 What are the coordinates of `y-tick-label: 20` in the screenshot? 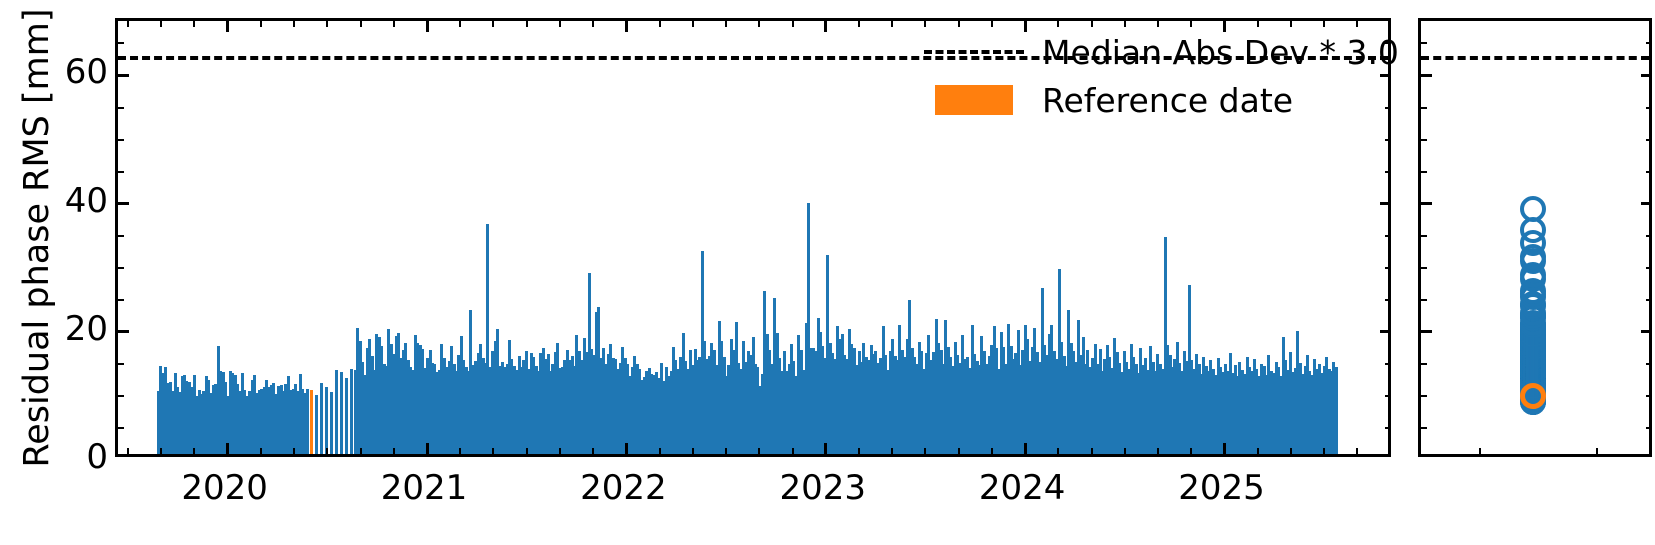 It's located at (86, 328).